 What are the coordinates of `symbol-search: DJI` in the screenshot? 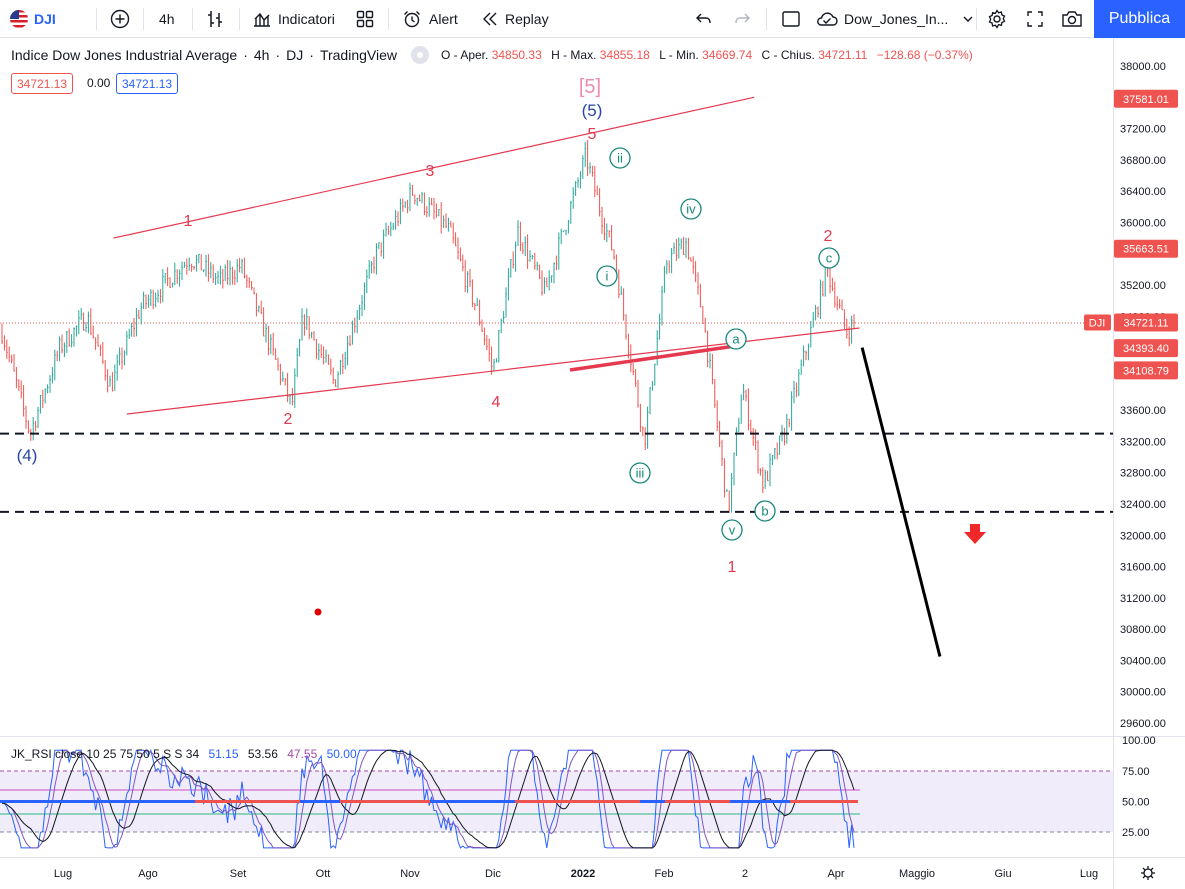 It's located at (33, 19).